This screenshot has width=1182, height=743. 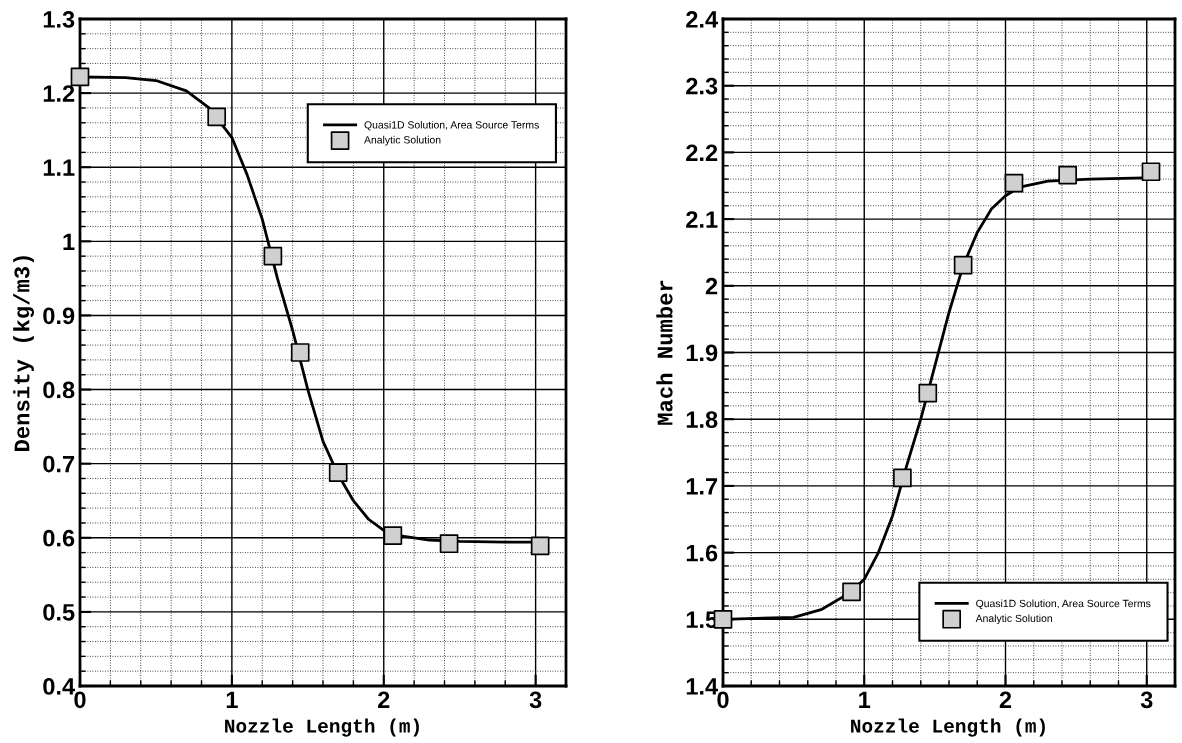 What do you see at coordinates (702, 19) in the screenshot?
I see `y-tick-label: 2.4` at bounding box center [702, 19].